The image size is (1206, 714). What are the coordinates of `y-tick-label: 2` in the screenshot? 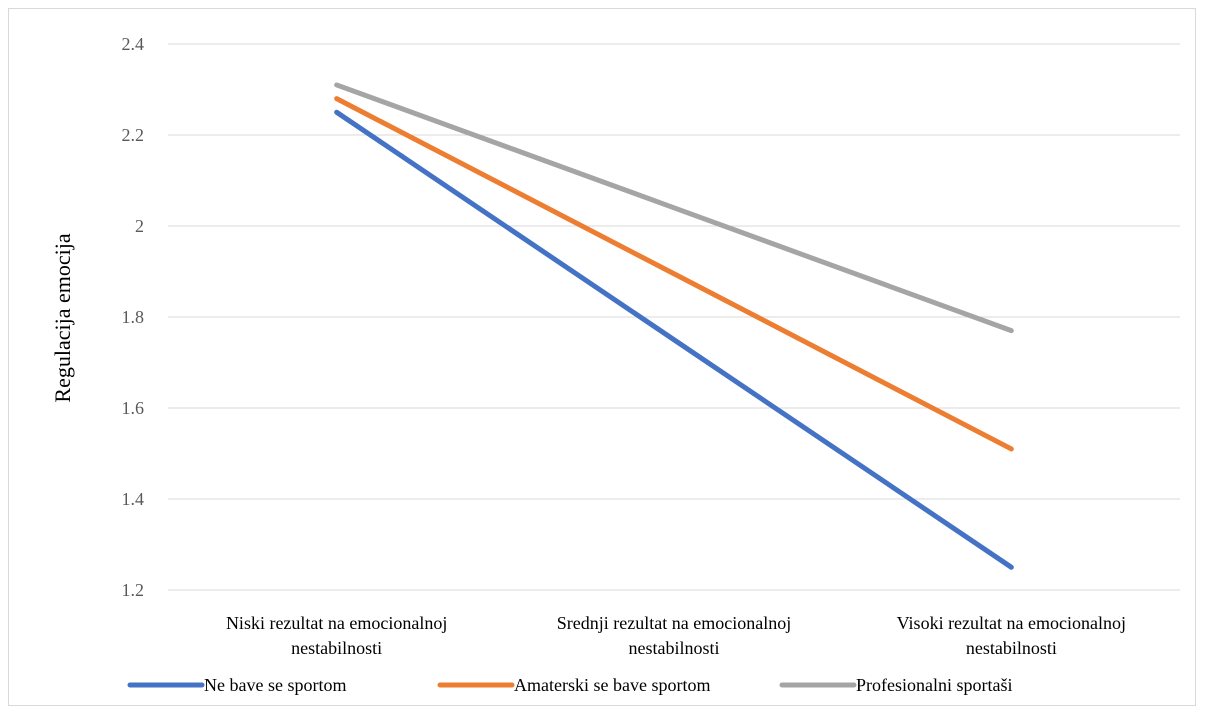 It's located at (139, 226).